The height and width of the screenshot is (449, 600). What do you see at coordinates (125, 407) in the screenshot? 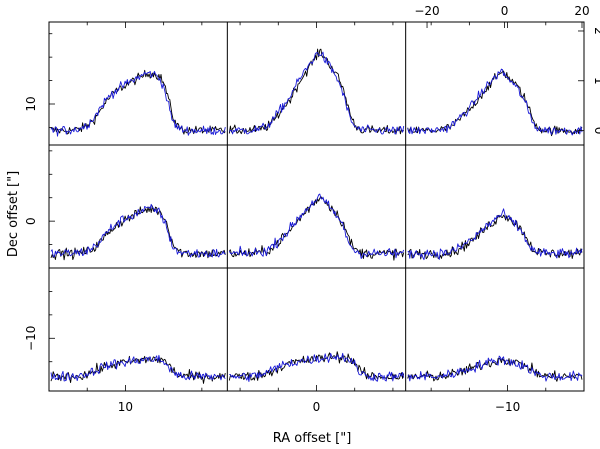
I see `ra-tick-label: 10` at bounding box center [125, 407].